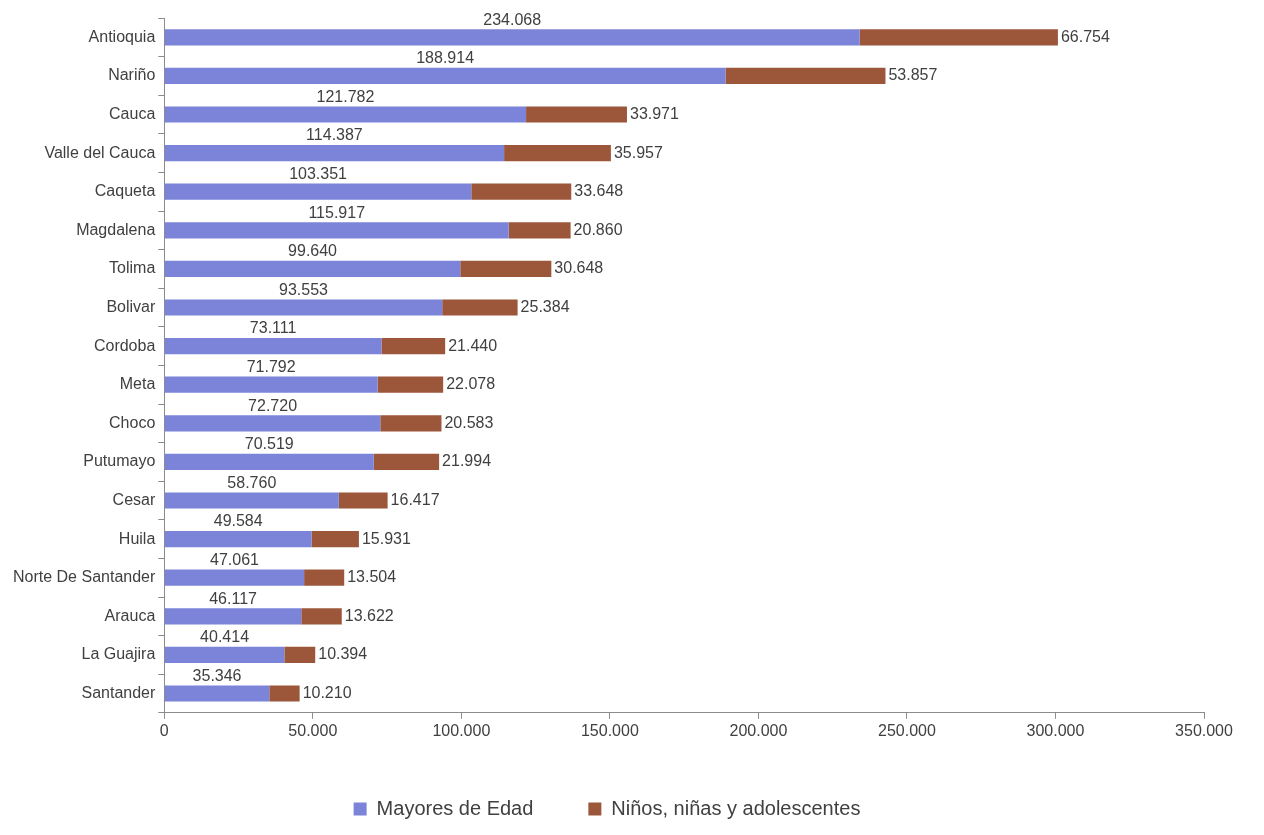  Describe the element at coordinates (545, 306) in the screenshot. I see `data-label: 25.384` at that location.